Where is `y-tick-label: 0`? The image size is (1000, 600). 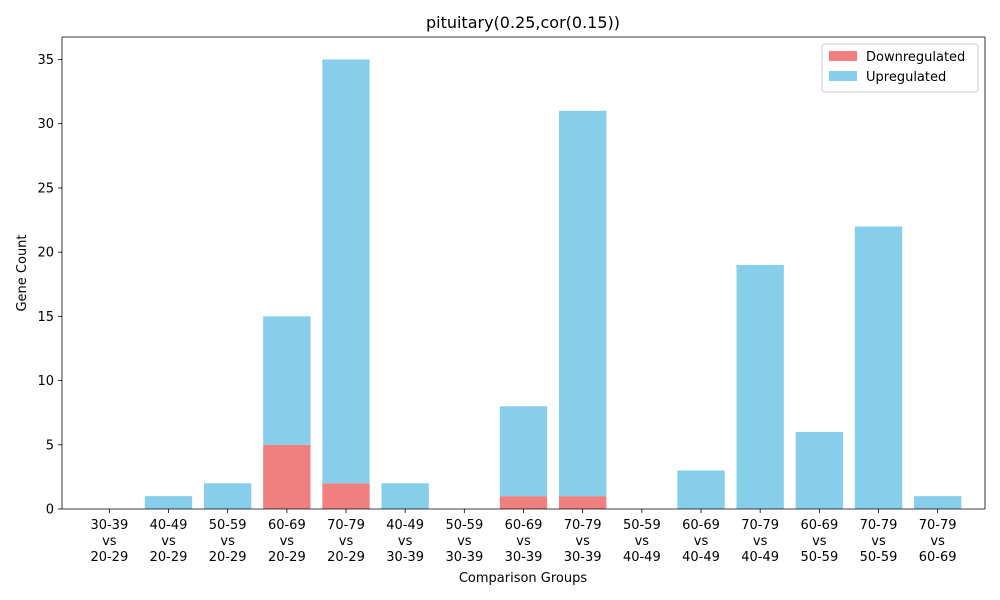
y-tick-label: 0 is located at coordinates (50, 510).